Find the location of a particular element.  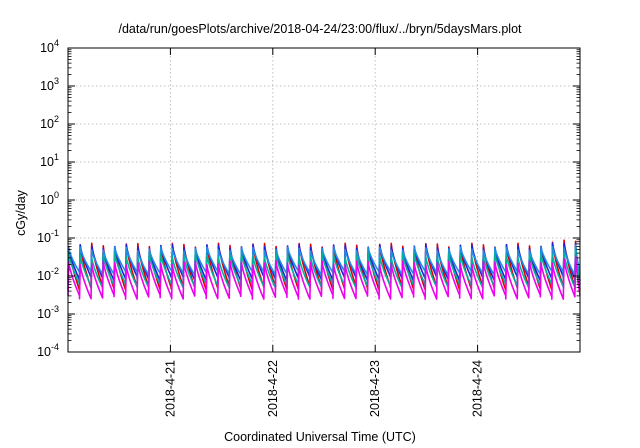

series-group is located at coordinates (324, 269).